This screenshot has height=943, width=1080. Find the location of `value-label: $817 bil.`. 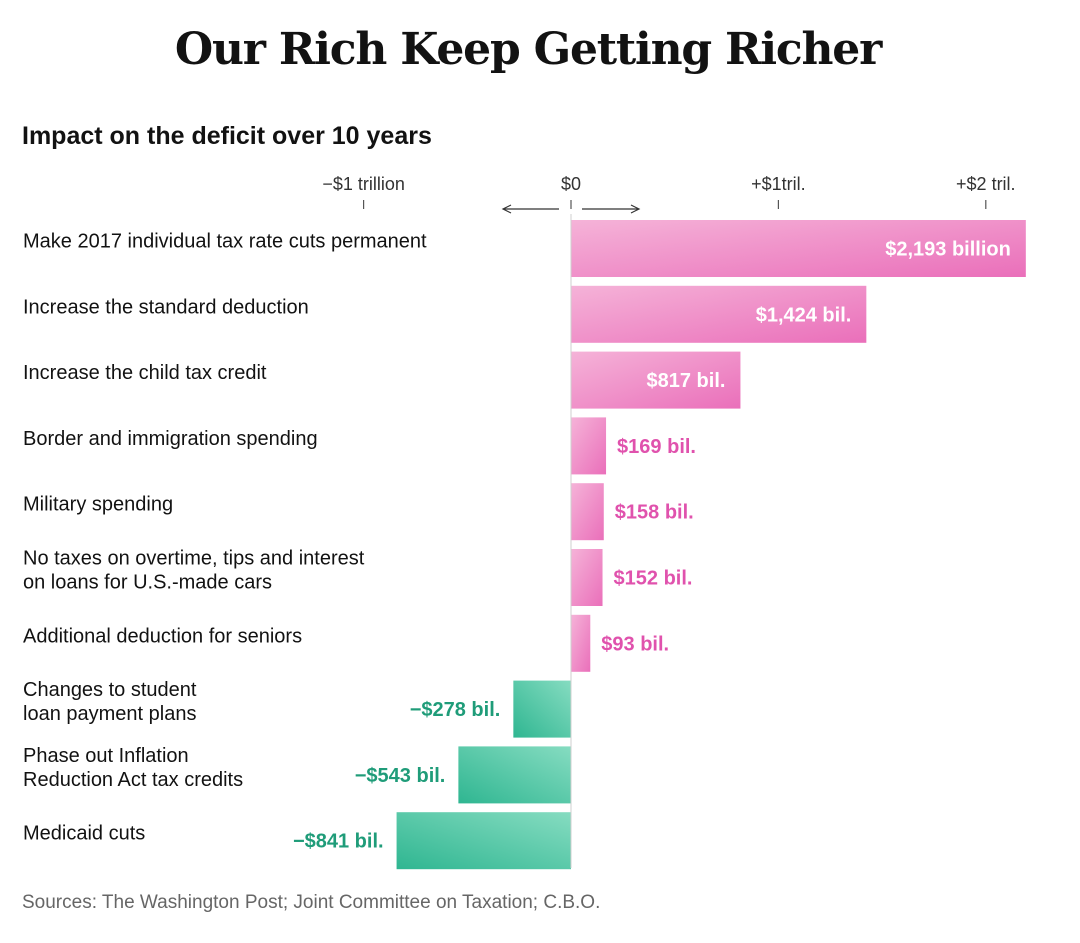

value-label: $817 bil. is located at coordinates (686, 381).